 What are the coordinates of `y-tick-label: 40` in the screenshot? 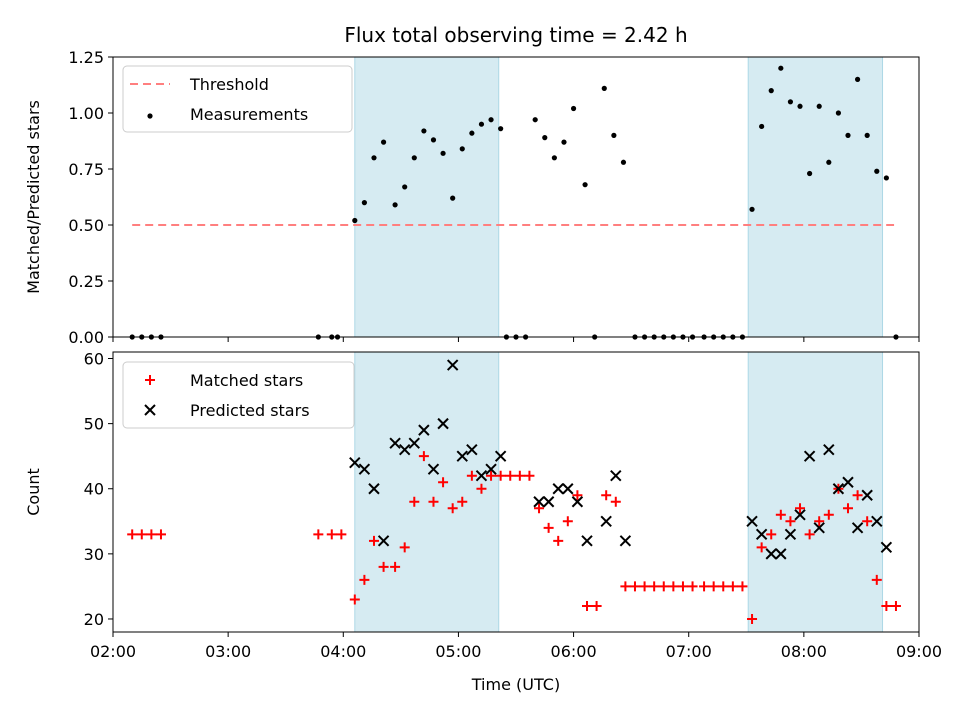 It's located at (94, 489).